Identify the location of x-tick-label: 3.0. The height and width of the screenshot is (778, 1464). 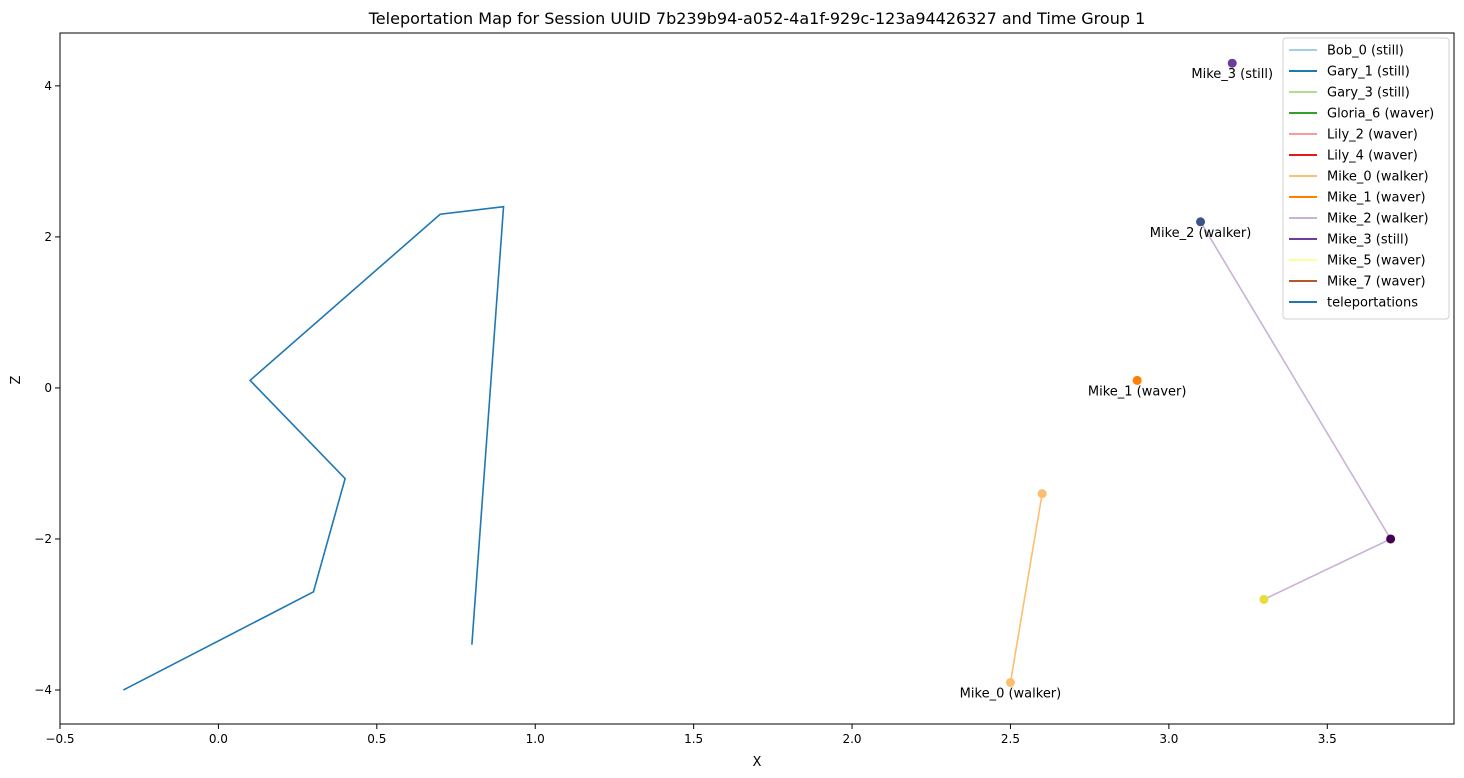
(1168, 739).